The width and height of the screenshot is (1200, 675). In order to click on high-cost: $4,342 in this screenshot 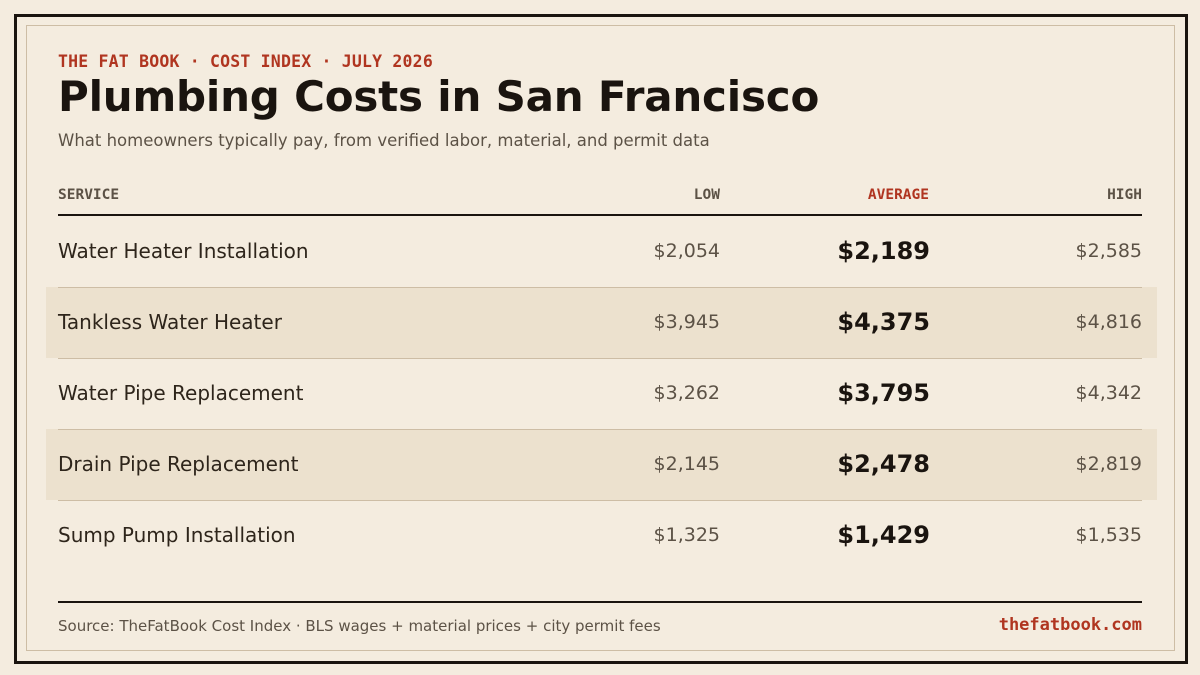, I will do `click(1108, 393)`.